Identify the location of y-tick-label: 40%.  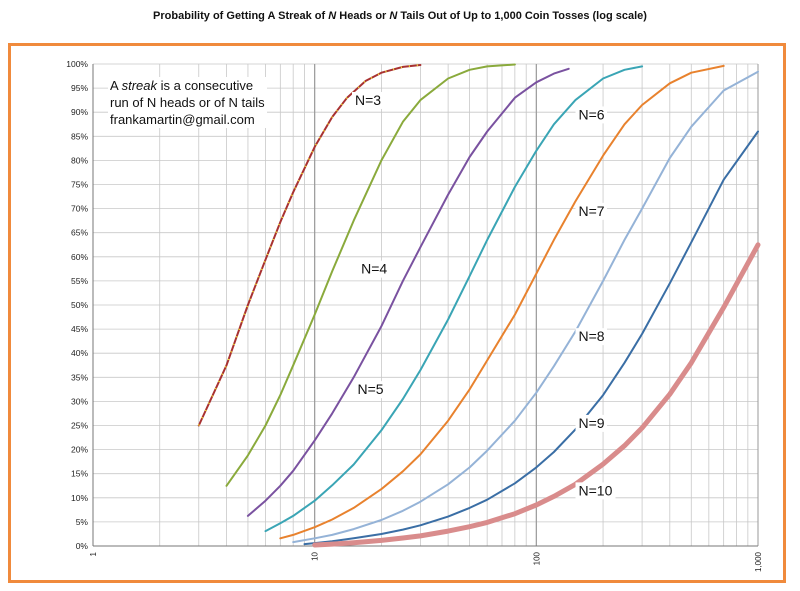
(79, 353).